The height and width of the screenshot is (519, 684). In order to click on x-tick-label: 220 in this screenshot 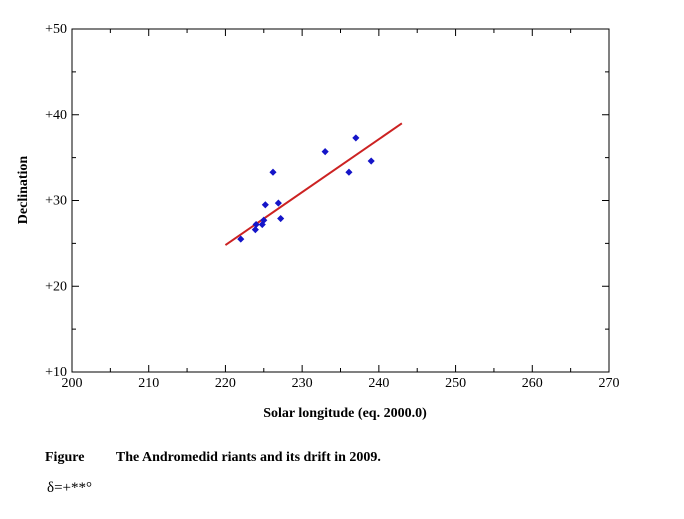, I will do `click(225, 383)`.